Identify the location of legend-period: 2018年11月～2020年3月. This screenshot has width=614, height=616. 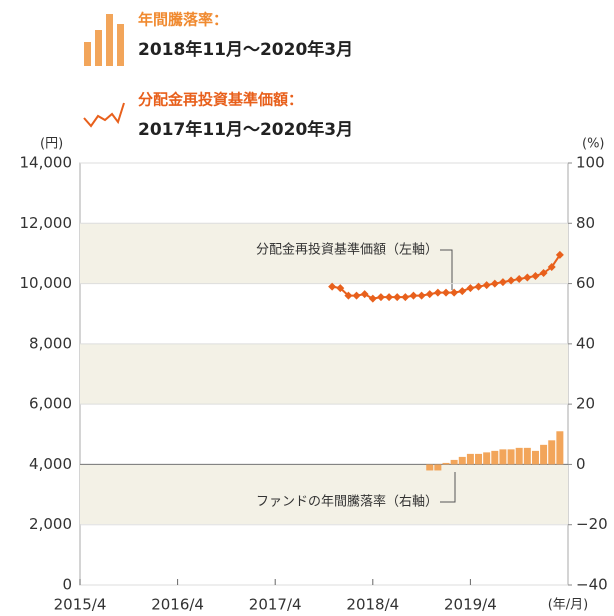
(245, 49).